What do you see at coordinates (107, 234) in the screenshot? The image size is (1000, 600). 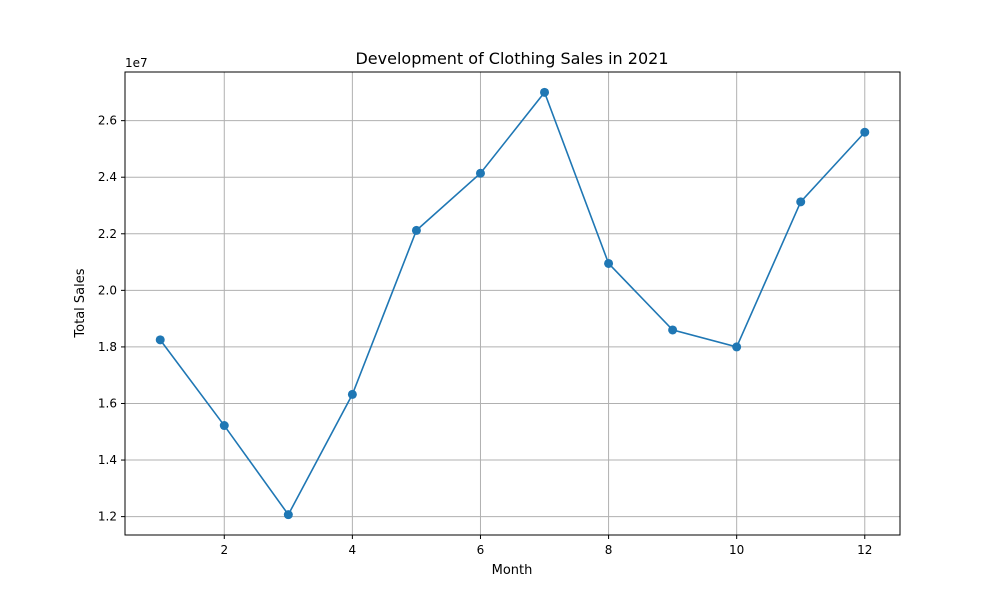 I see `y-tick-label: 2.2` at bounding box center [107, 234].